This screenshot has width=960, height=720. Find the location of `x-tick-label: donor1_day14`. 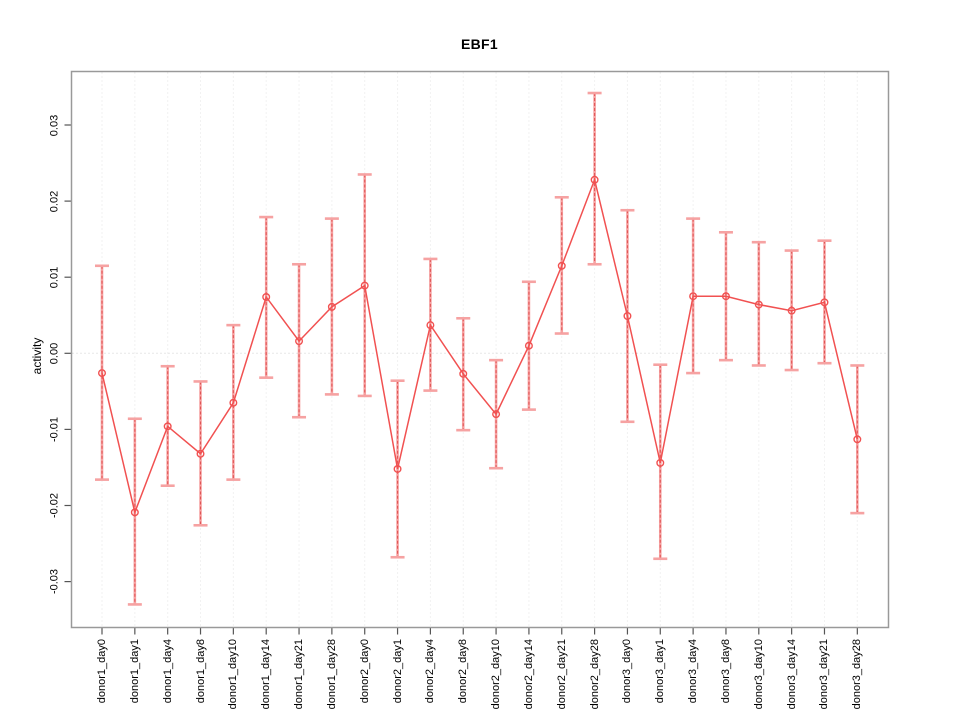

x-tick-label: donor1_day14 is located at coordinates (266, 674).